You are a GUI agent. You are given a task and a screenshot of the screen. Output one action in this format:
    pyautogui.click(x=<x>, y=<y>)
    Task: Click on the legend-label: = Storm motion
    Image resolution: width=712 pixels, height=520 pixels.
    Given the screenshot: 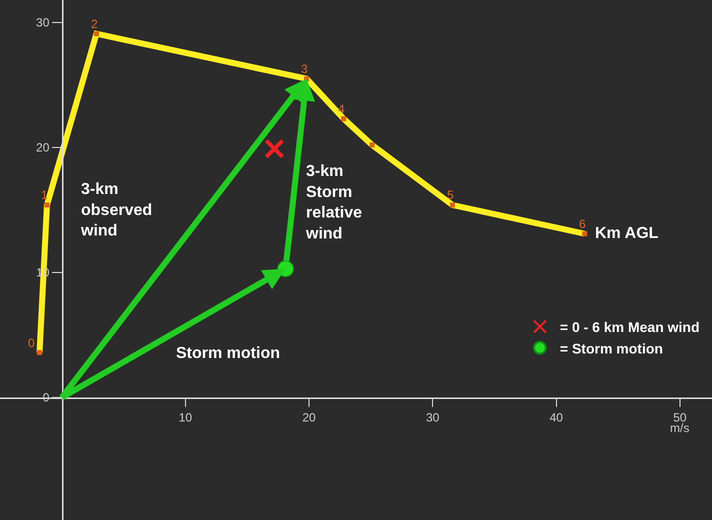 What is the action you would take?
    pyautogui.click(x=611, y=348)
    